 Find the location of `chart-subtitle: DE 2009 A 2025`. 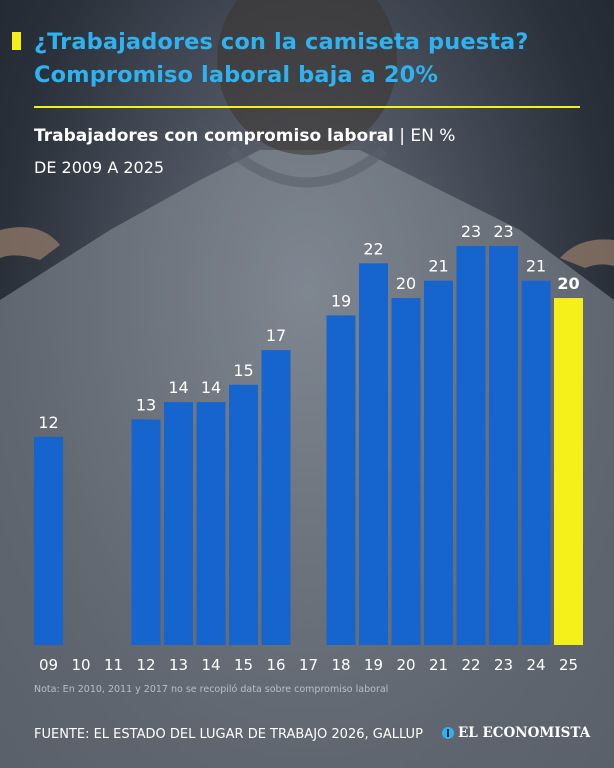

chart-subtitle: DE 2009 A 2025 is located at coordinates (99, 167).